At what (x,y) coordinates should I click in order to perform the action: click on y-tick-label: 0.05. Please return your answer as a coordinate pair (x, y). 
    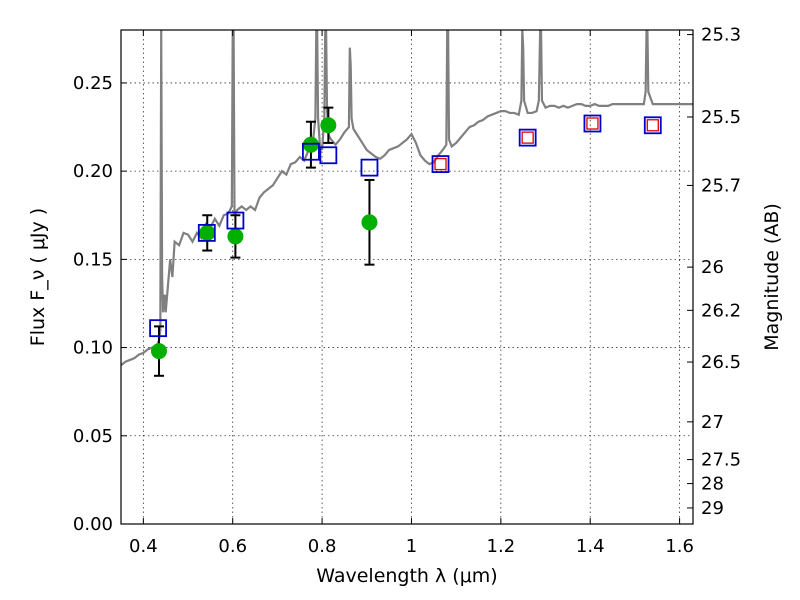
    Looking at the image, I should click on (93, 436).